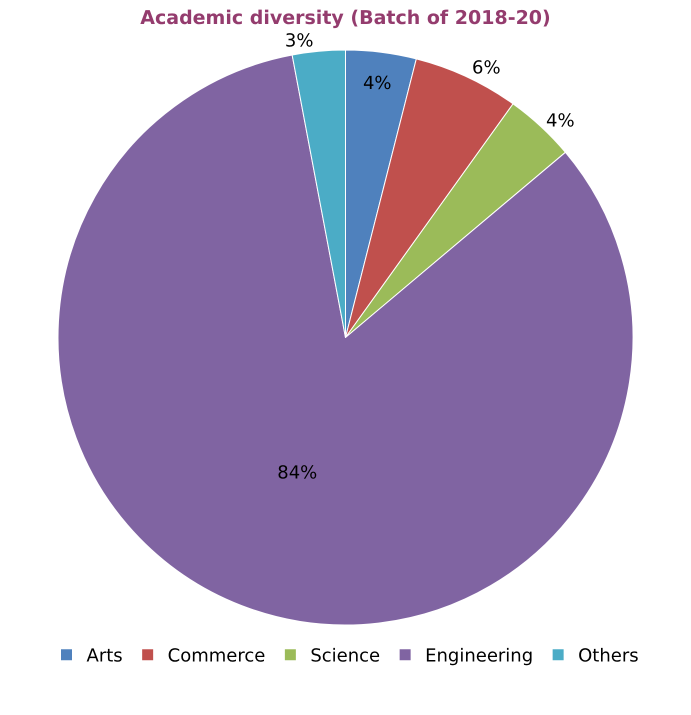 The image size is (691, 715). What do you see at coordinates (297, 473) in the screenshot?
I see `data-label: 84%` at bounding box center [297, 473].